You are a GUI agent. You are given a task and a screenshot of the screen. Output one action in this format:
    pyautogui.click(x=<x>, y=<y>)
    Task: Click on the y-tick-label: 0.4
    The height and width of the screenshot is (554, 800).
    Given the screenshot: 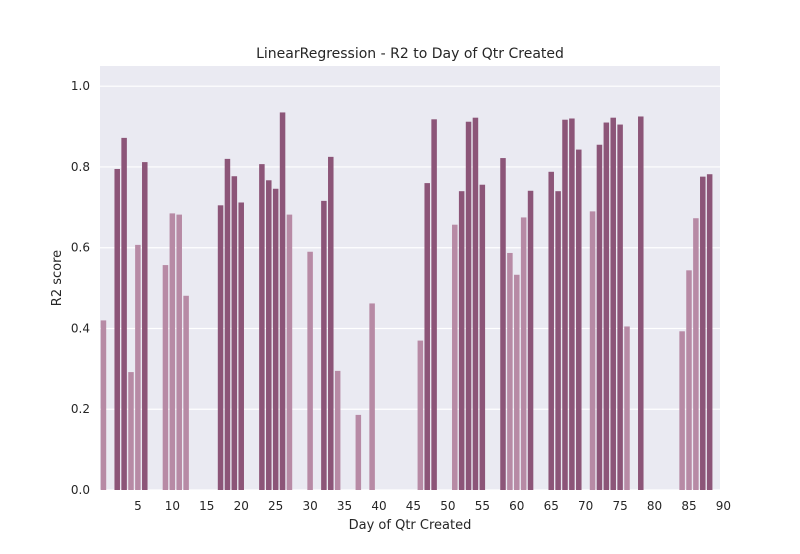 What is the action you would take?
    pyautogui.click(x=80, y=328)
    